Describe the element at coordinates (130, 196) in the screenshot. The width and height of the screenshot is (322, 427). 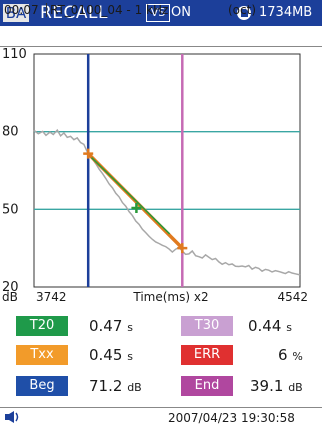
I see `t20-regression-line` at that location.